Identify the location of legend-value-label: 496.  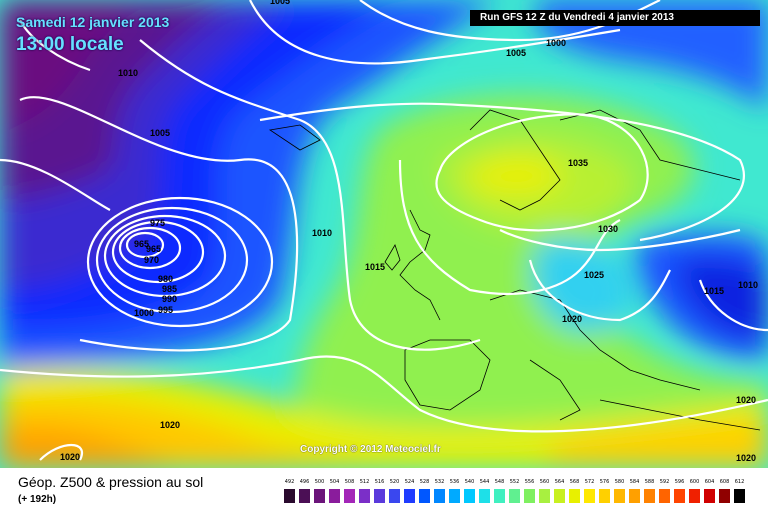
(304, 482).